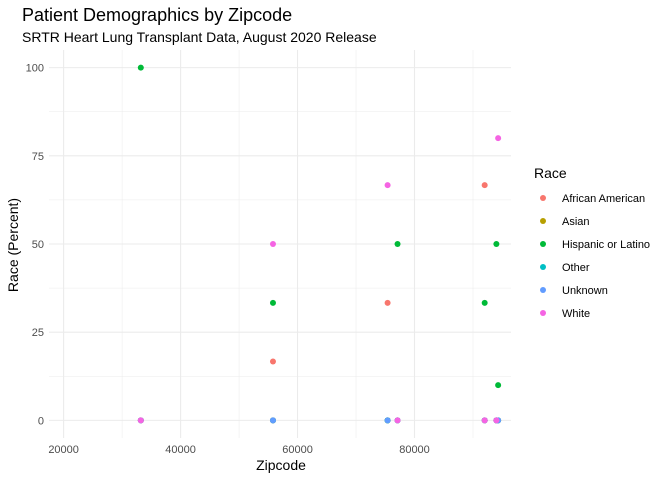  Describe the element at coordinates (38, 333) in the screenshot. I see `y-tick-label: 25` at that location.